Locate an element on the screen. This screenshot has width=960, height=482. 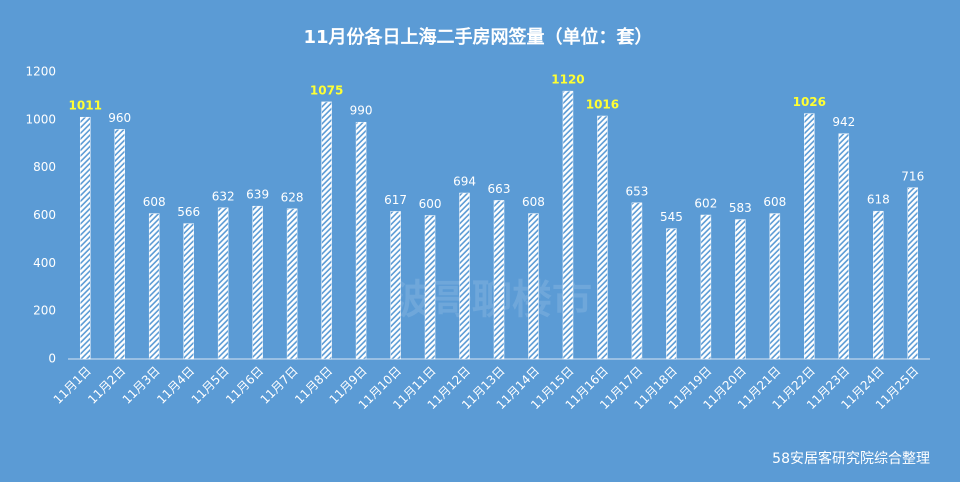
data-label: 1075 is located at coordinates (326, 90).